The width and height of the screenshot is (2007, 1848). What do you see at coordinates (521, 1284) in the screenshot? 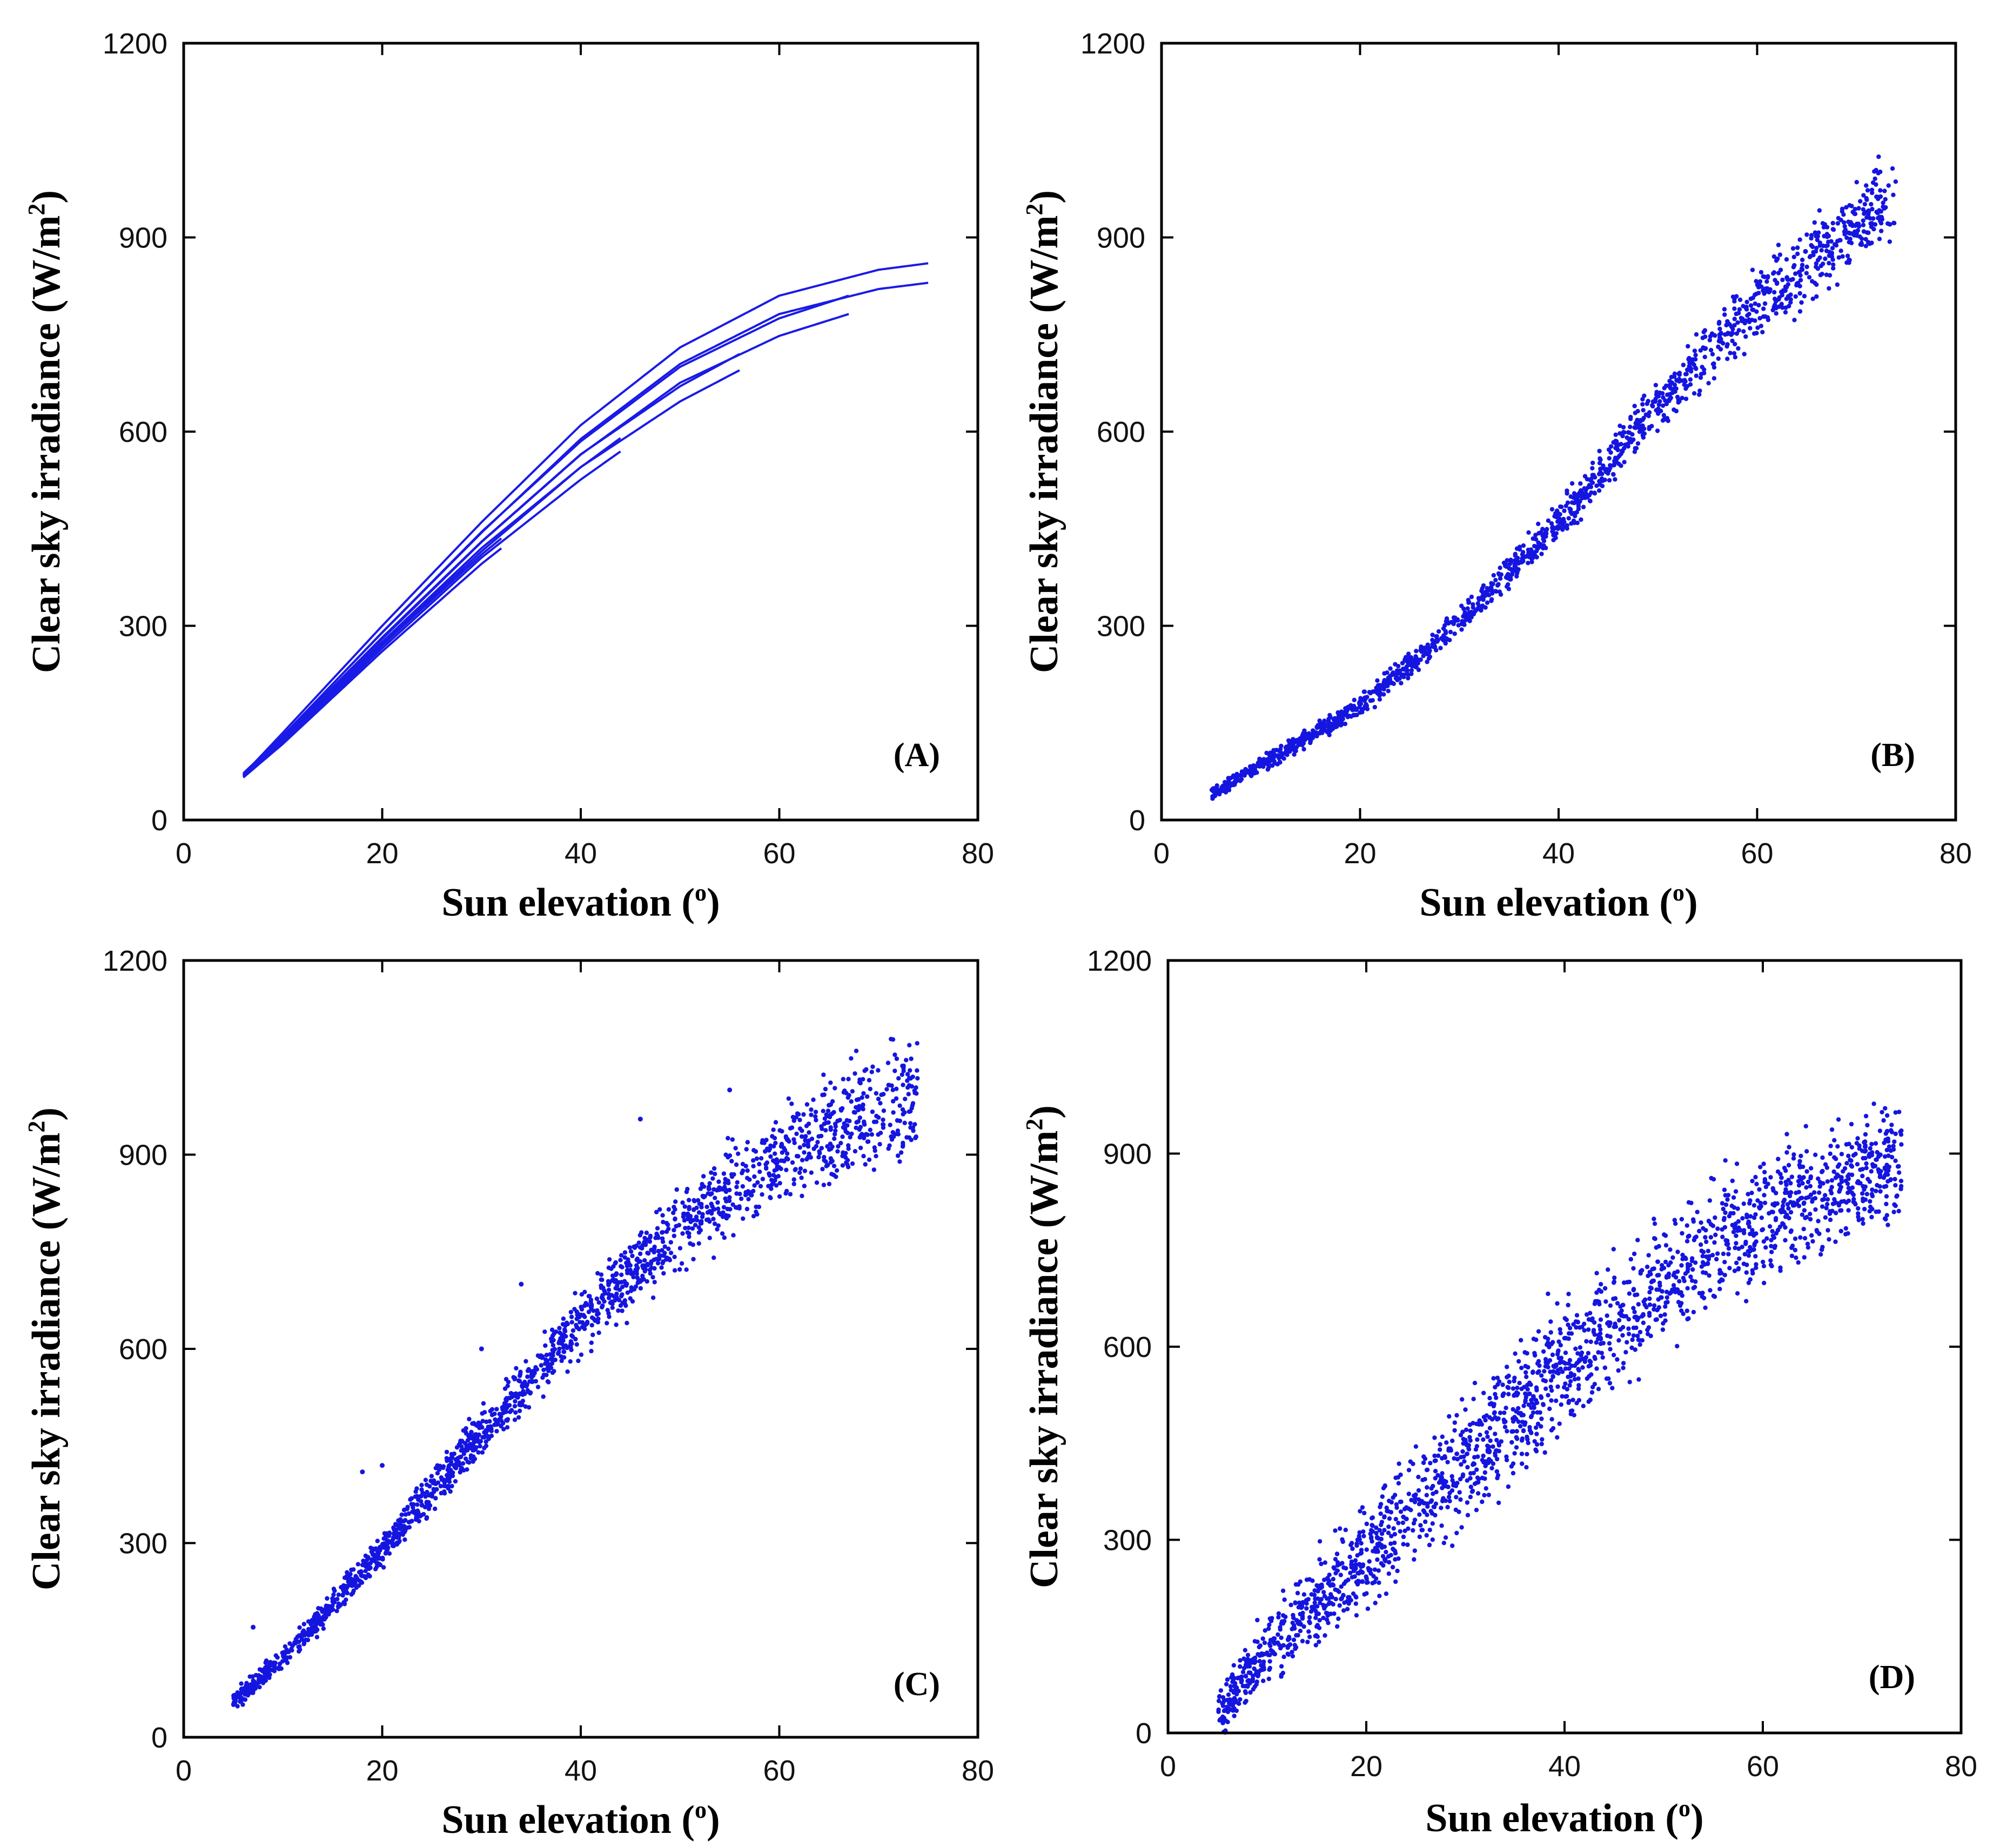
I see `outlier-point` at bounding box center [521, 1284].